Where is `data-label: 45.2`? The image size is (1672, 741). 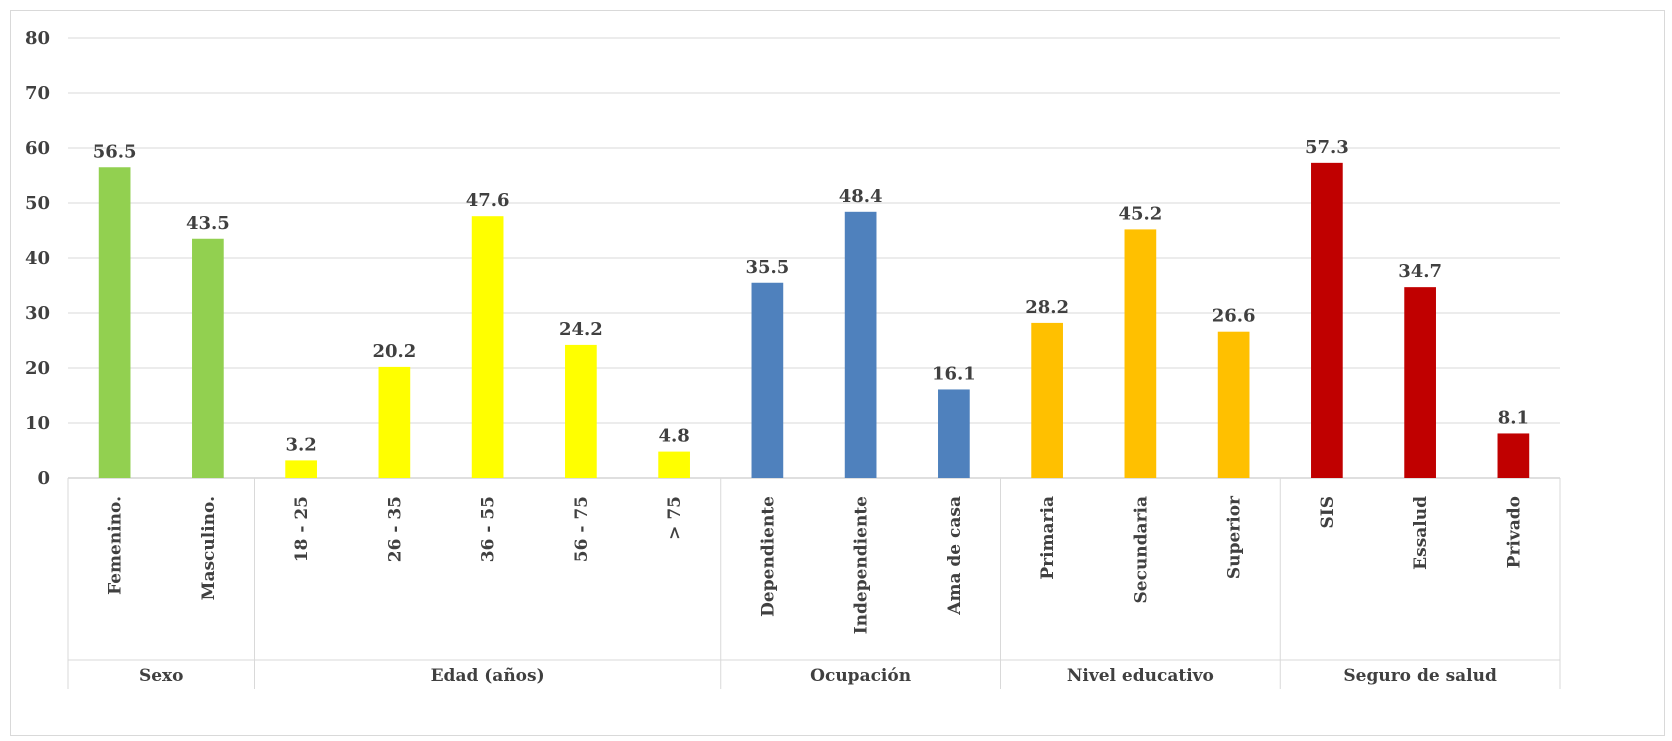
data-label: 45.2 is located at coordinates (1140, 213).